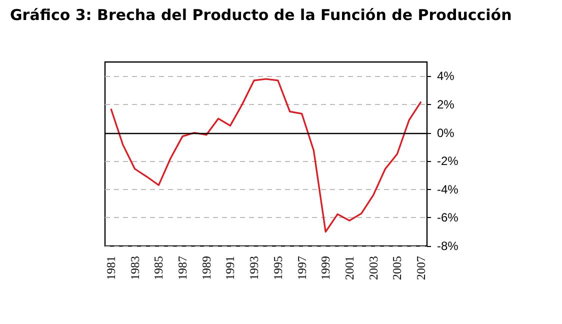  Describe the element at coordinates (448, 217) in the screenshot. I see `y-tick-label: -6%` at that location.